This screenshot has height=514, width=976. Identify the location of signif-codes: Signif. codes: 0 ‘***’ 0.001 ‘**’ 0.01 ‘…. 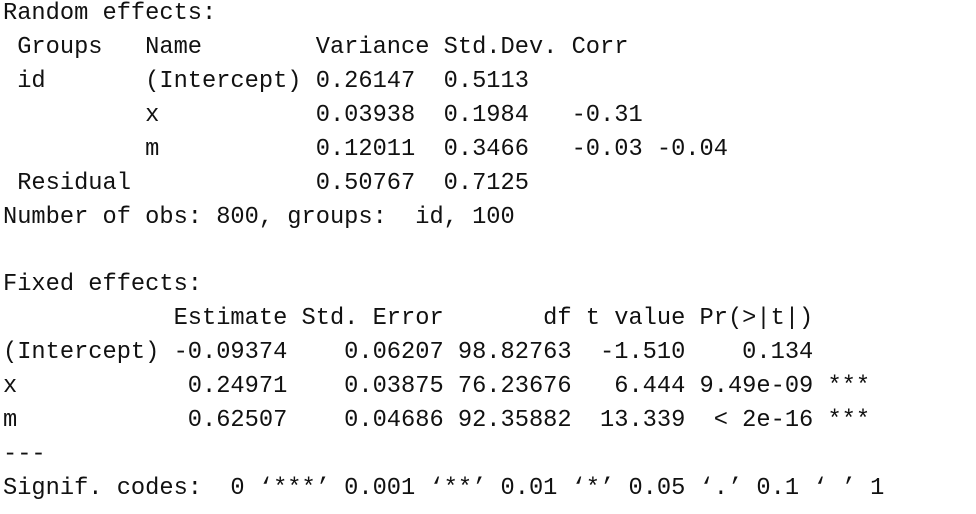
(444, 489).